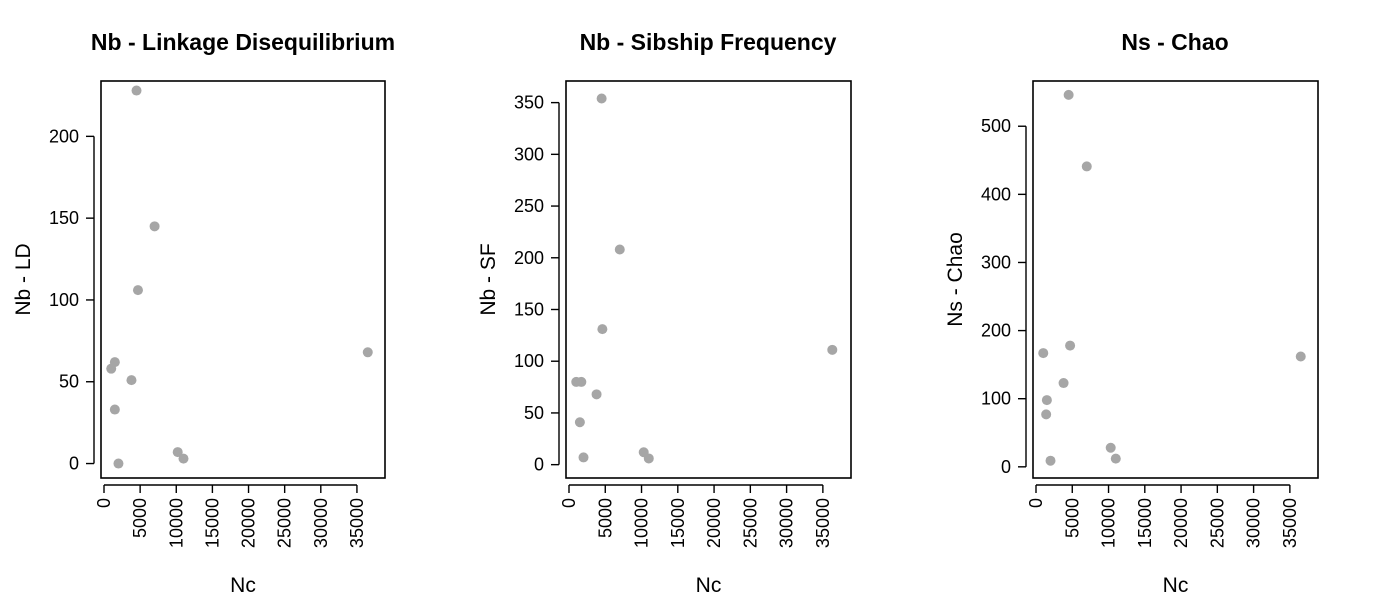 The image size is (1400, 600). Describe the element at coordinates (23, 279) in the screenshot. I see `y-axis-label: Nb - LD` at that location.